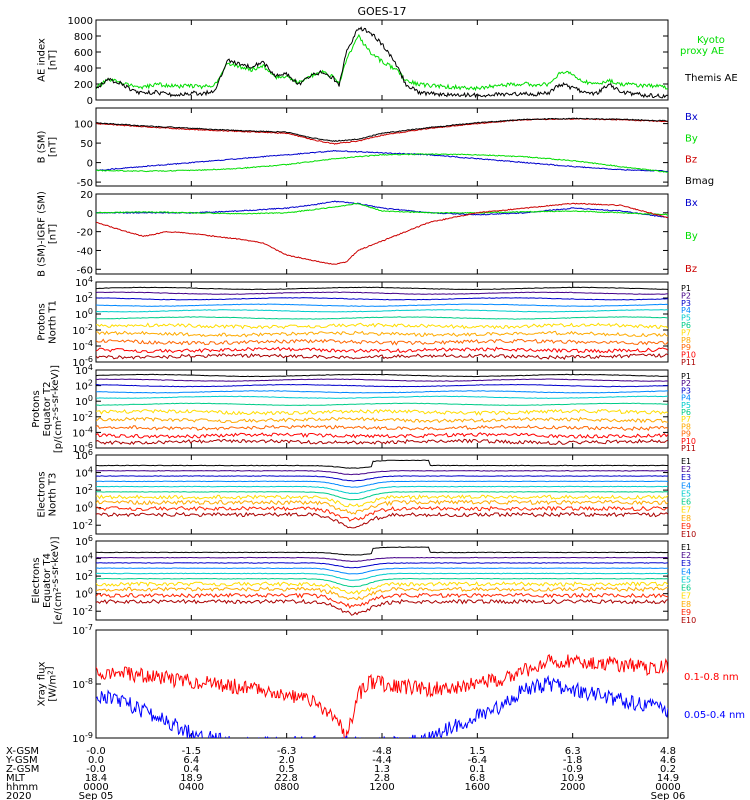  Describe the element at coordinates (95, 787) in the screenshot. I see `x-axis-value: 0000` at that location.